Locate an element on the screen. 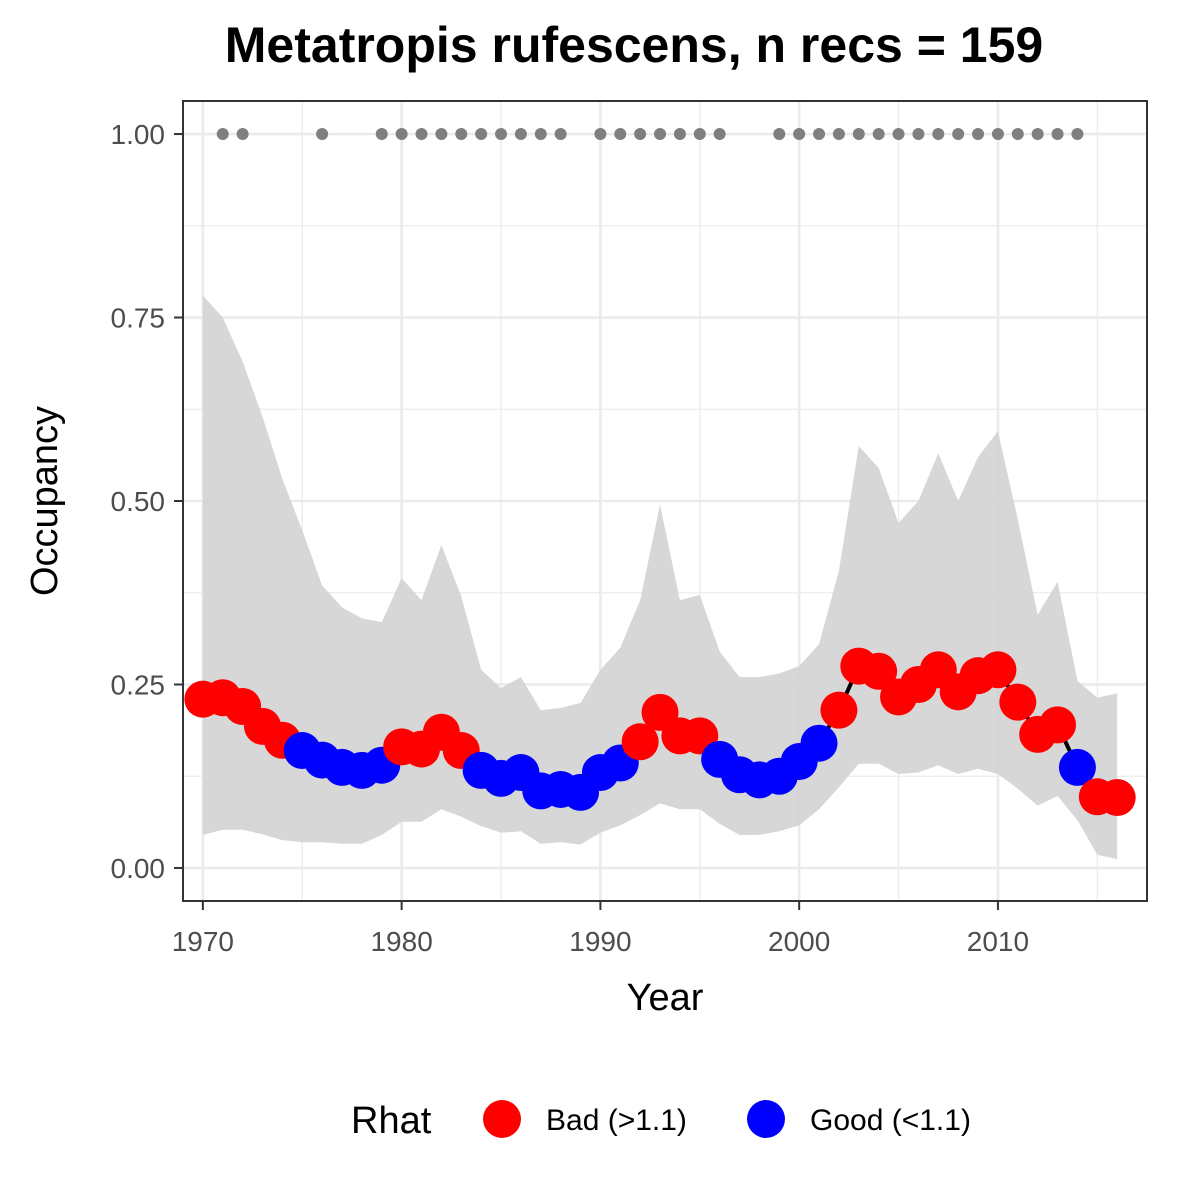  legend-title: Rhat is located at coordinates (391, 1121).